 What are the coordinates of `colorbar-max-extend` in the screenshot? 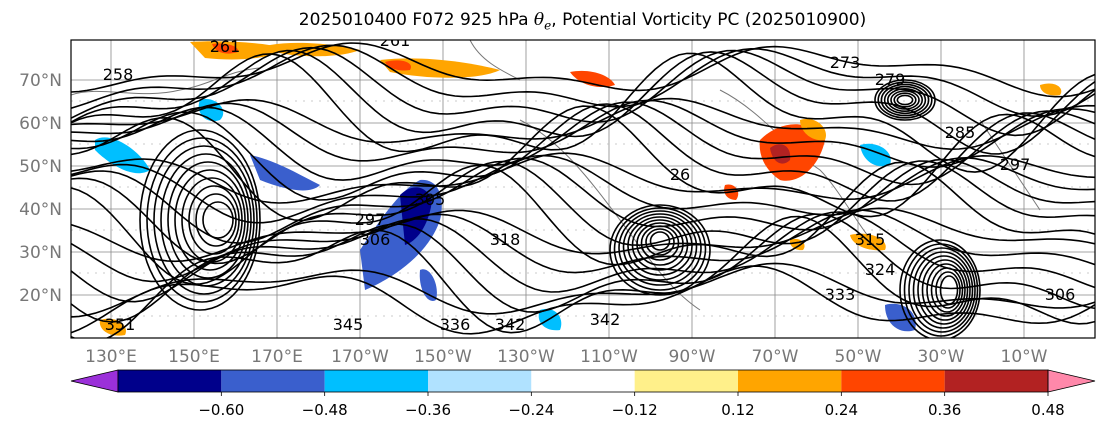 It's located at (1071, 381).